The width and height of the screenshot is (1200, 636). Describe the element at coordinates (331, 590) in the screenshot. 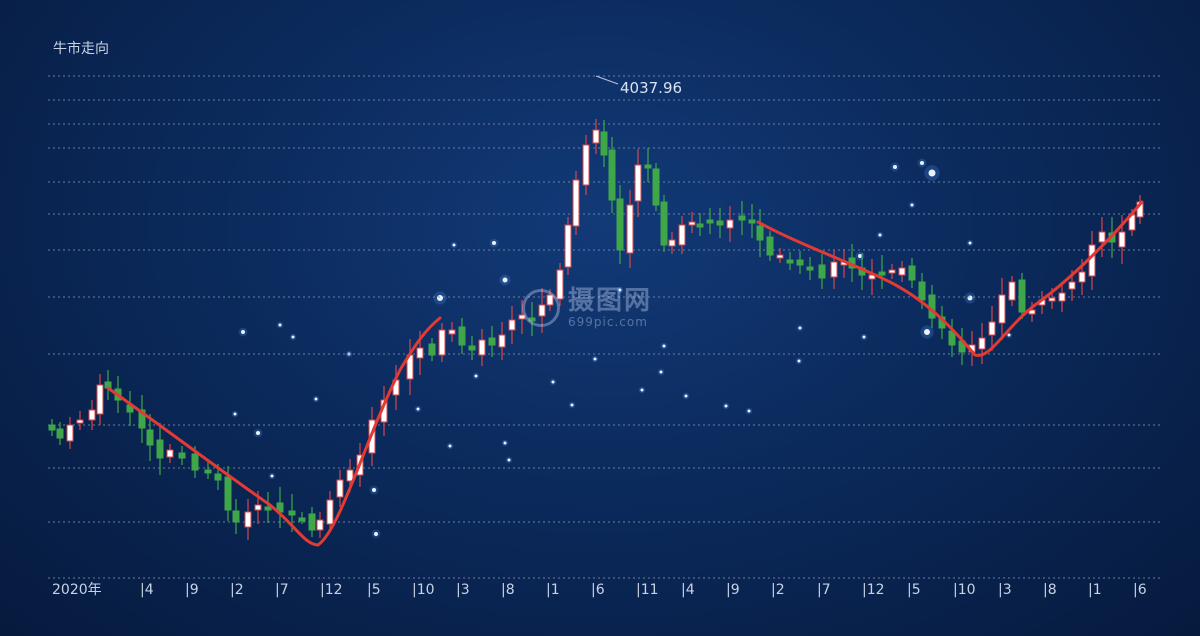

I see `x-tick-label-5: |12` at that location.